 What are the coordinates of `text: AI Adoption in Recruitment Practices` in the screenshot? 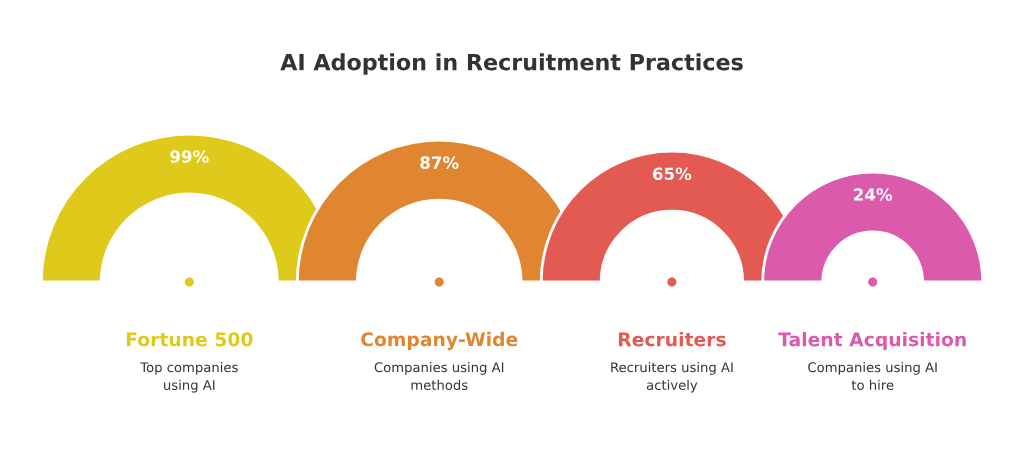 It's located at (511, 64).